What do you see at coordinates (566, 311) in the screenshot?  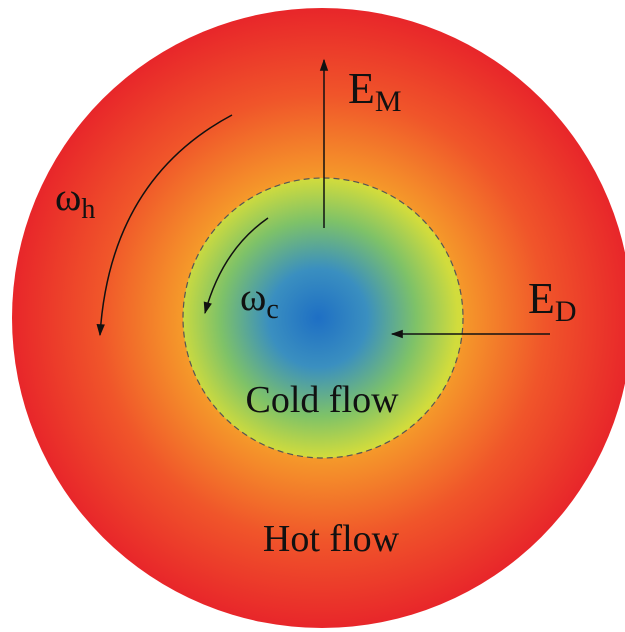 I see `e-d-subscript: D` at bounding box center [566, 311].